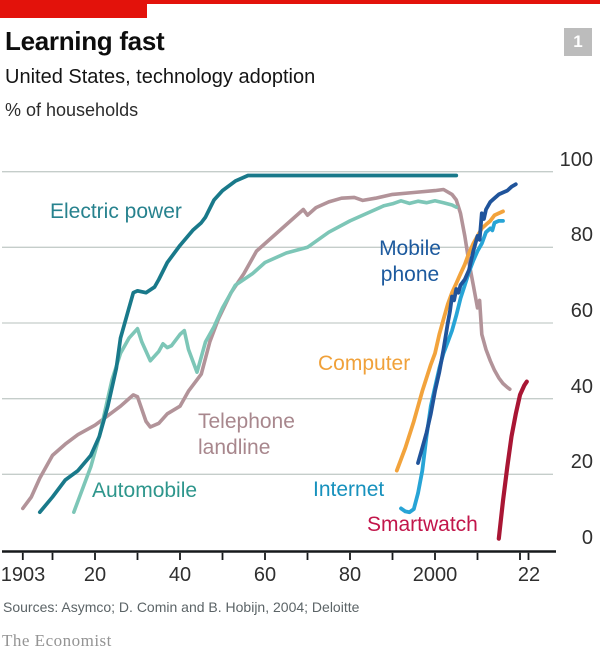 The image size is (600, 665). What do you see at coordinates (73, 11) in the screenshot?
I see `red-tab` at bounding box center [73, 11].